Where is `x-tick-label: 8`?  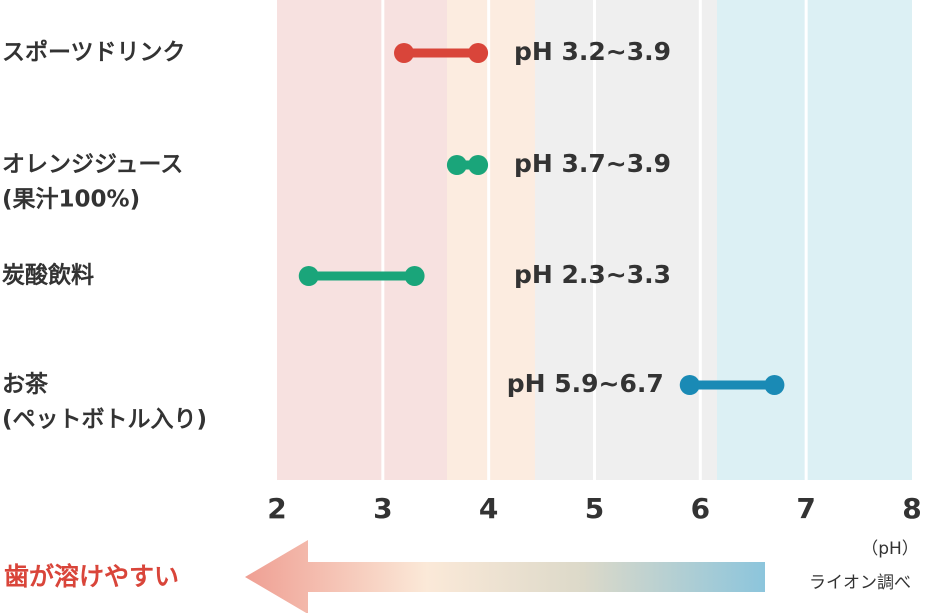 x-tick-label: 8 is located at coordinates (911, 508).